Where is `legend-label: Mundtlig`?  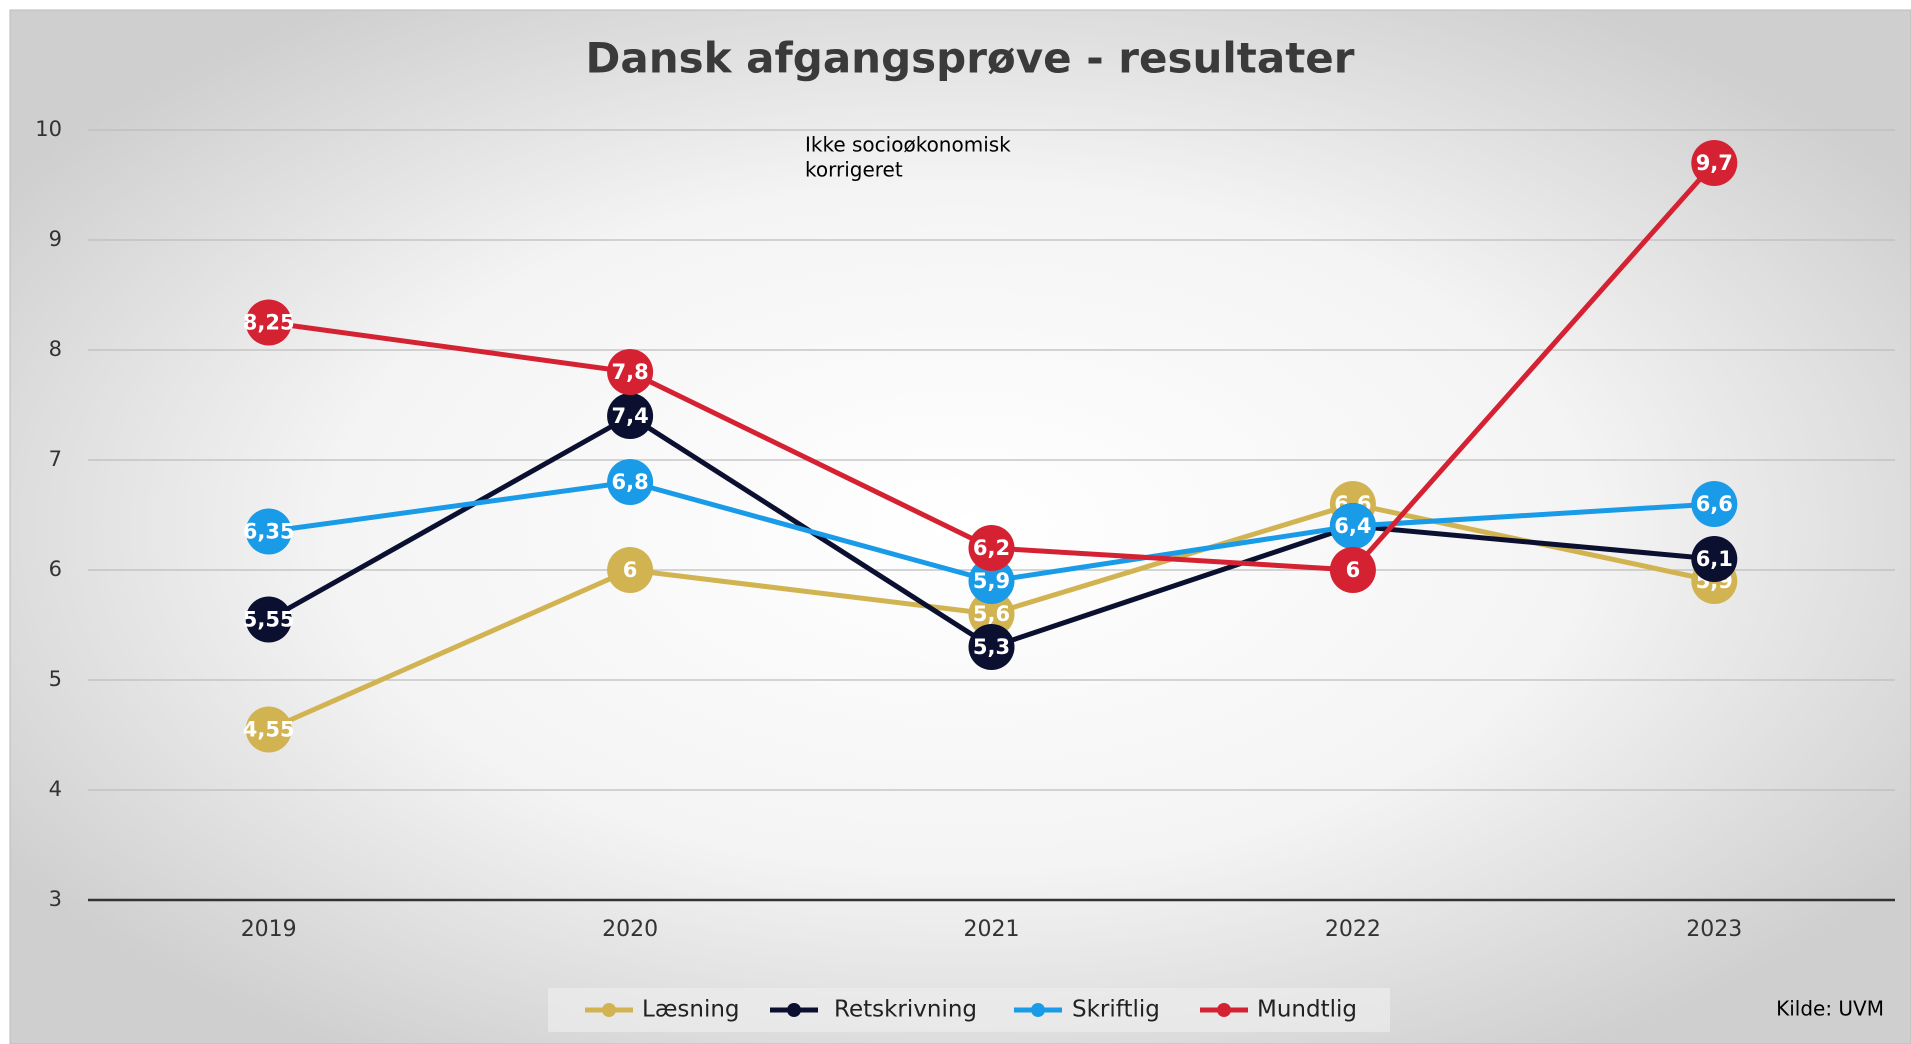 legend-label: Mundtlig is located at coordinates (1307, 1010).